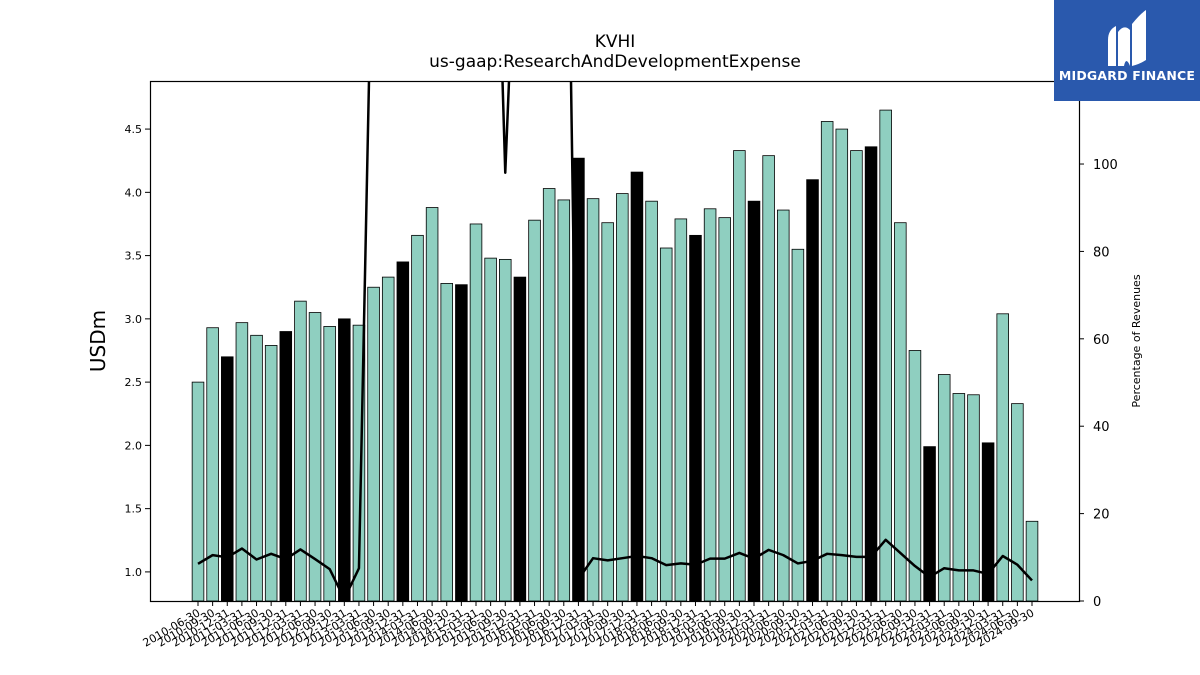 The width and height of the screenshot is (1200, 675). What do you see at coordinates (134, 129) in the screenshot?
I see `y-tick-label: 4.5` at bounding box center [134, 129].